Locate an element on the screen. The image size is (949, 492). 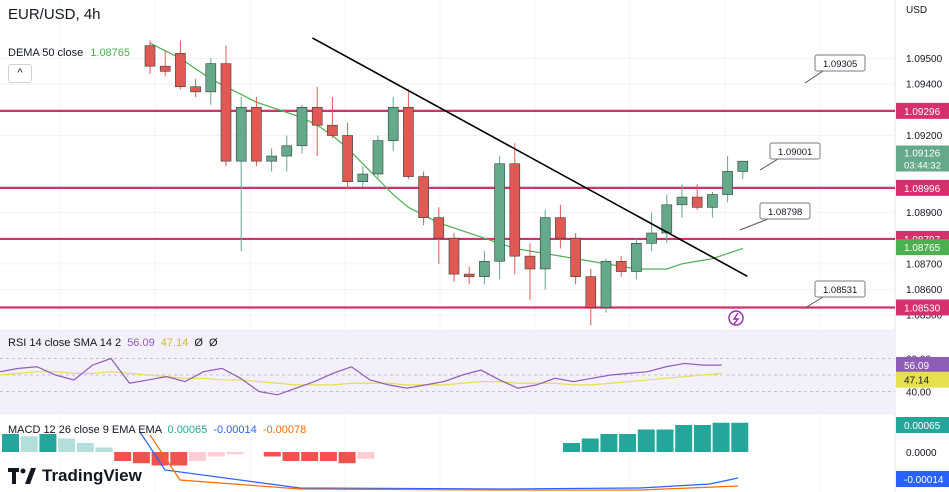
lightning-icon is located at coordinates (736, 318).